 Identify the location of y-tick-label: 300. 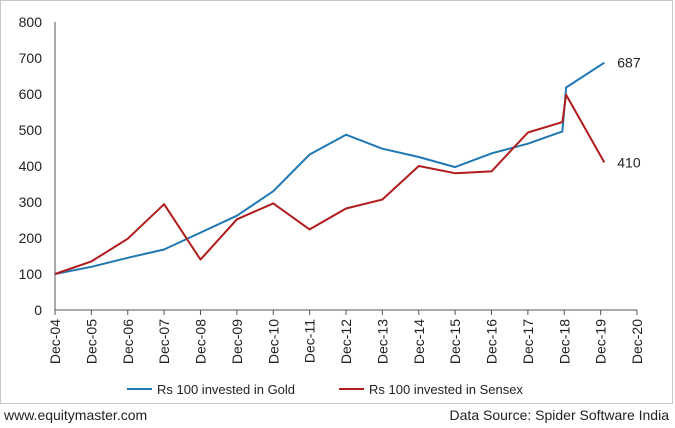
(31, 202).